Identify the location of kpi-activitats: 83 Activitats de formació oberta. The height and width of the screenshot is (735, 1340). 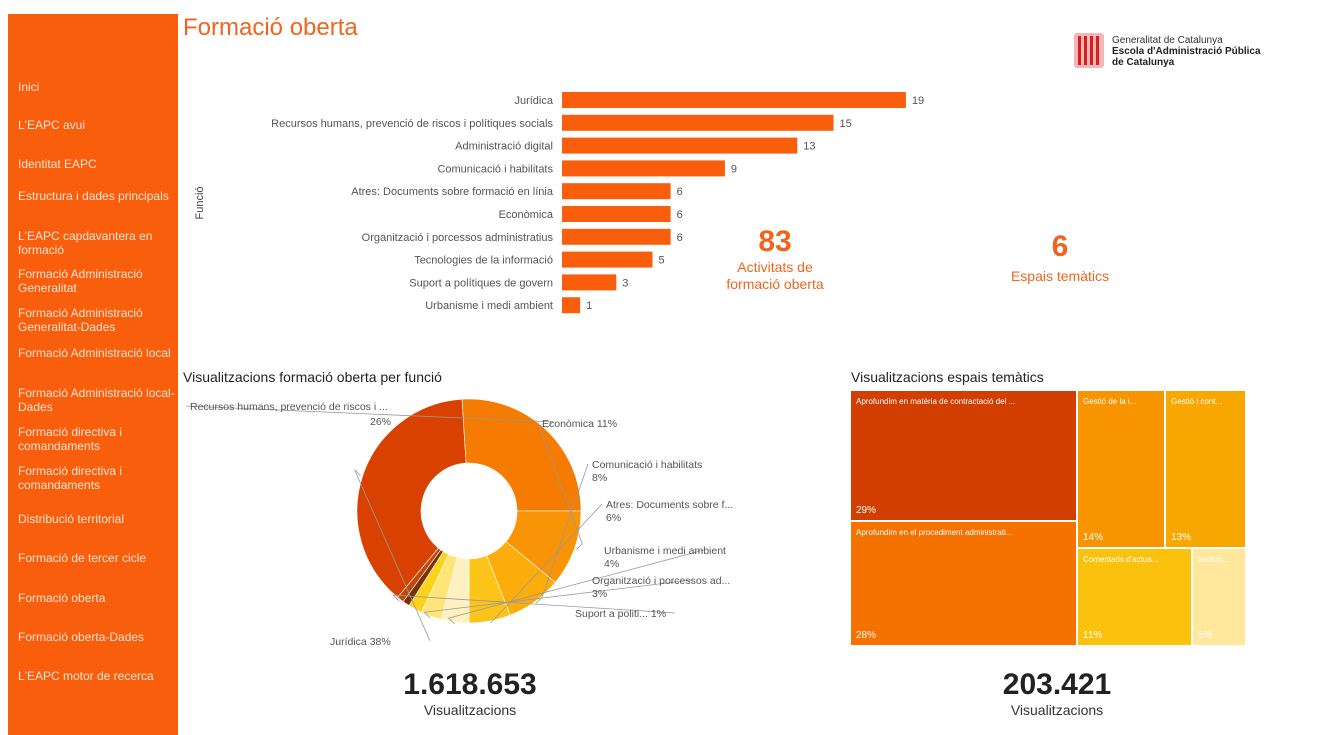
(775, 259).